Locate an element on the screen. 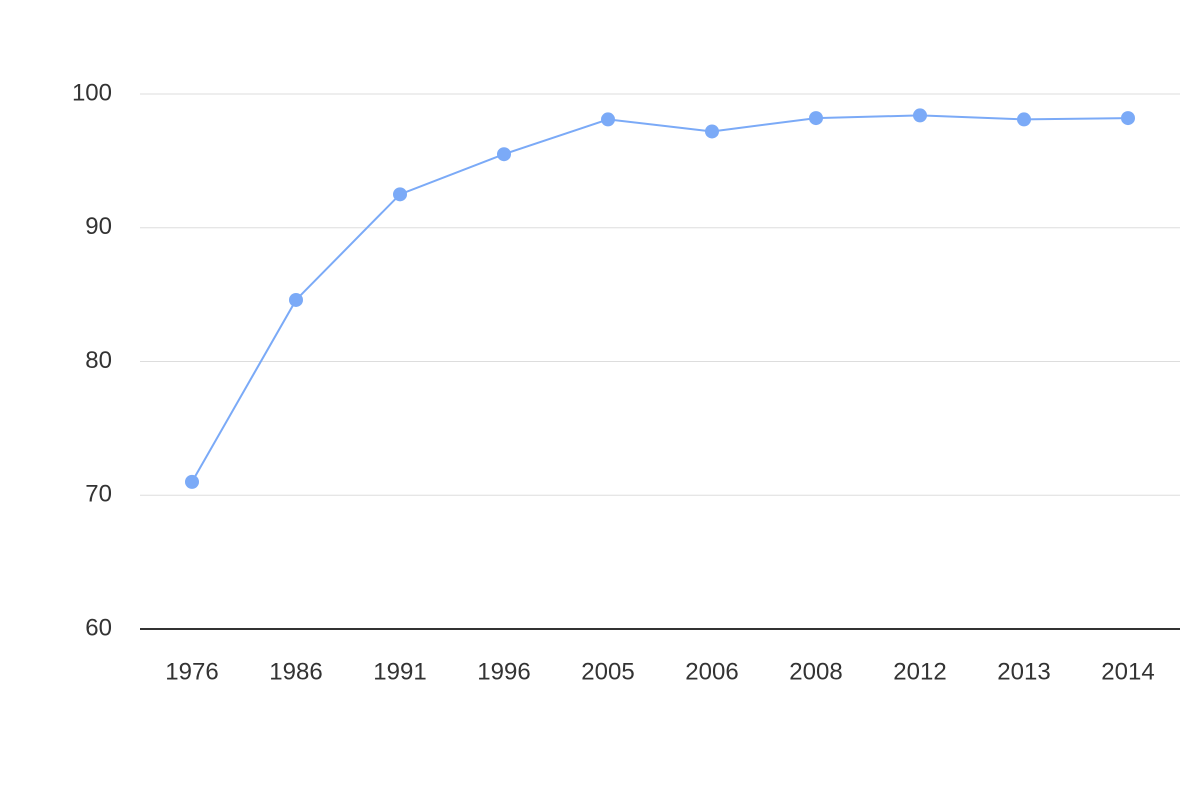 The height and width of the screenshot is (800, 1200). x-tick-label: 2006 is located at coordinates (711, 671).